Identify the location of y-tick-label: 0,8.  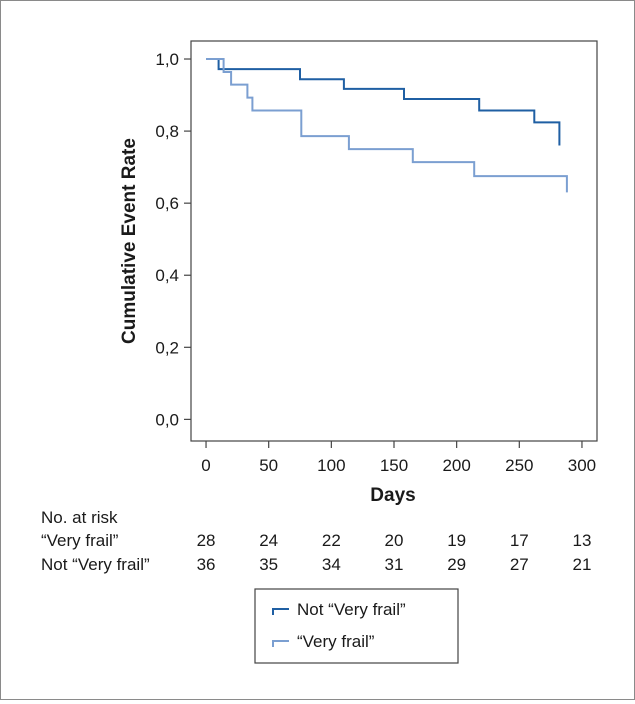
(167, 131).